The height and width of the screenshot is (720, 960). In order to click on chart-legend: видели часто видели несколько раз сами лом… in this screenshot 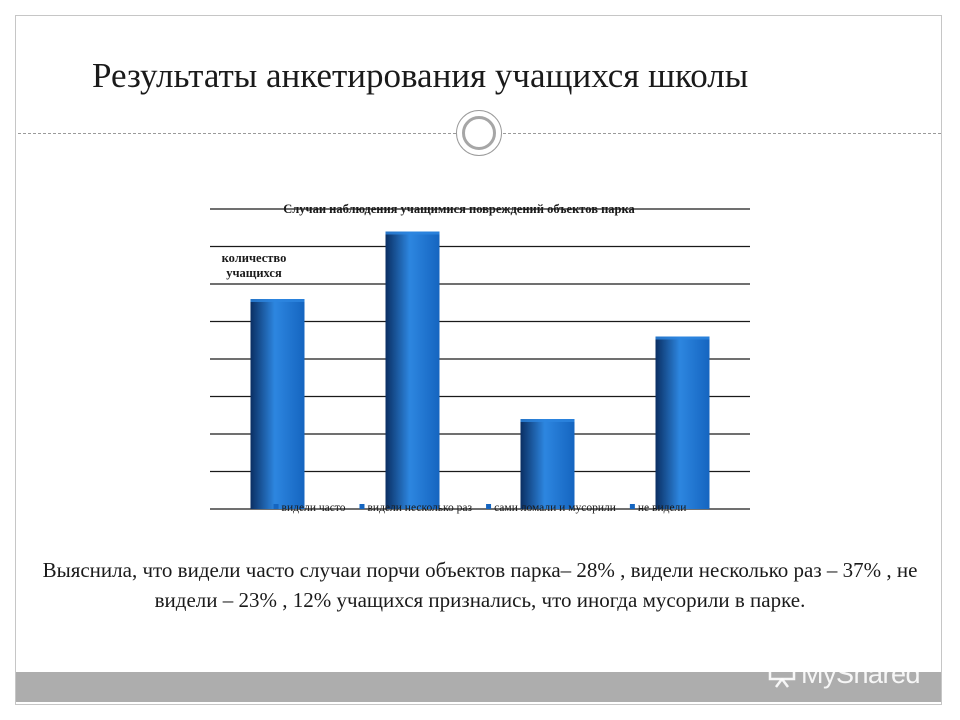, I will do `click(480, 508)`.